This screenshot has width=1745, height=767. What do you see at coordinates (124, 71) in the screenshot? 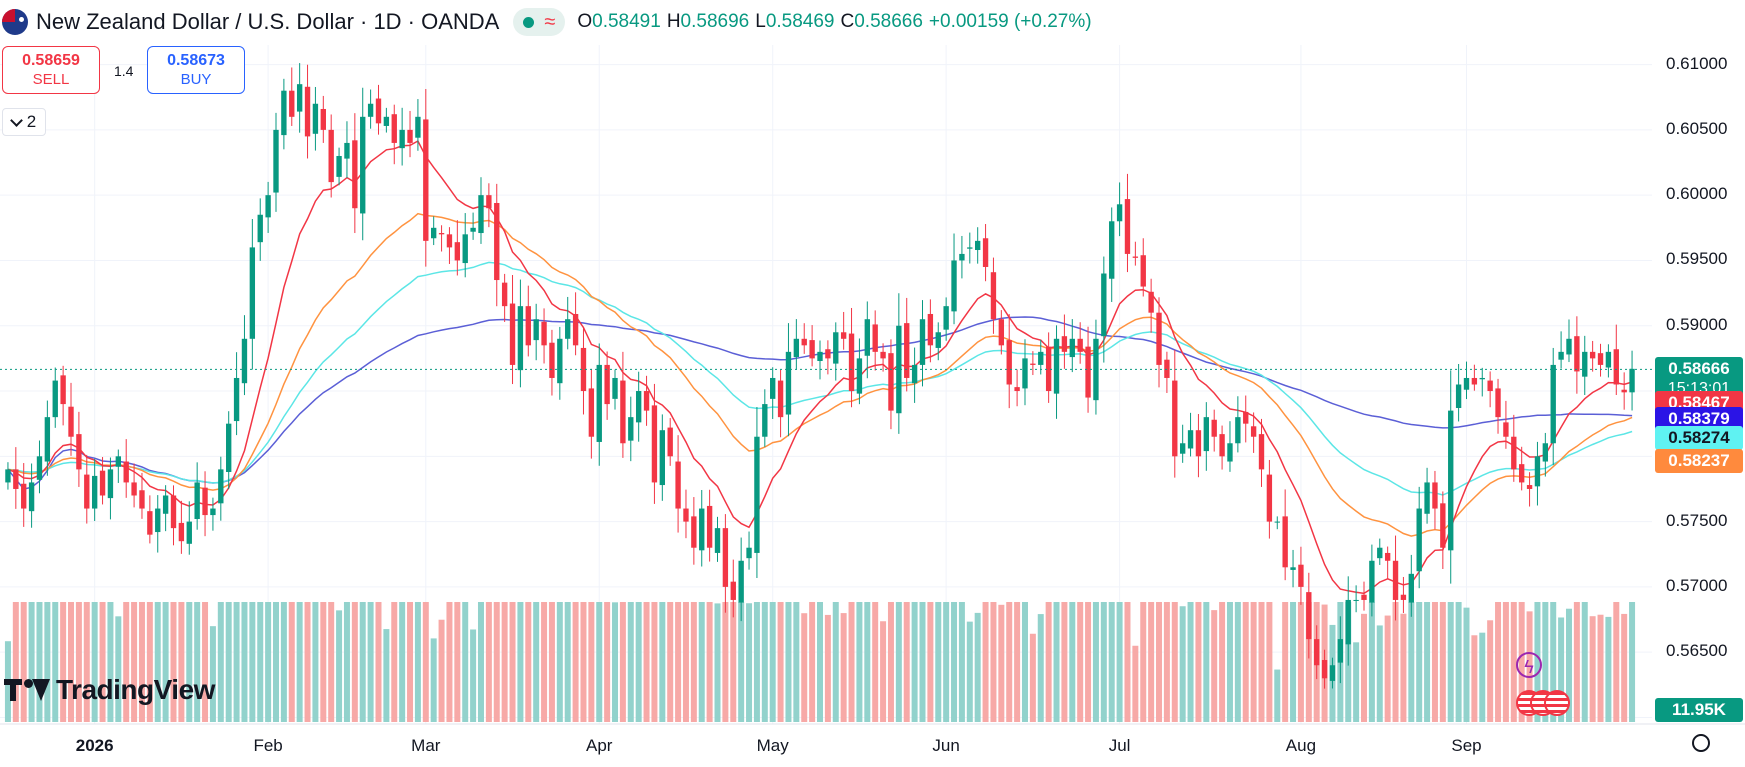
I see `spread-value: 1.4` at bounding box center [124, 71].